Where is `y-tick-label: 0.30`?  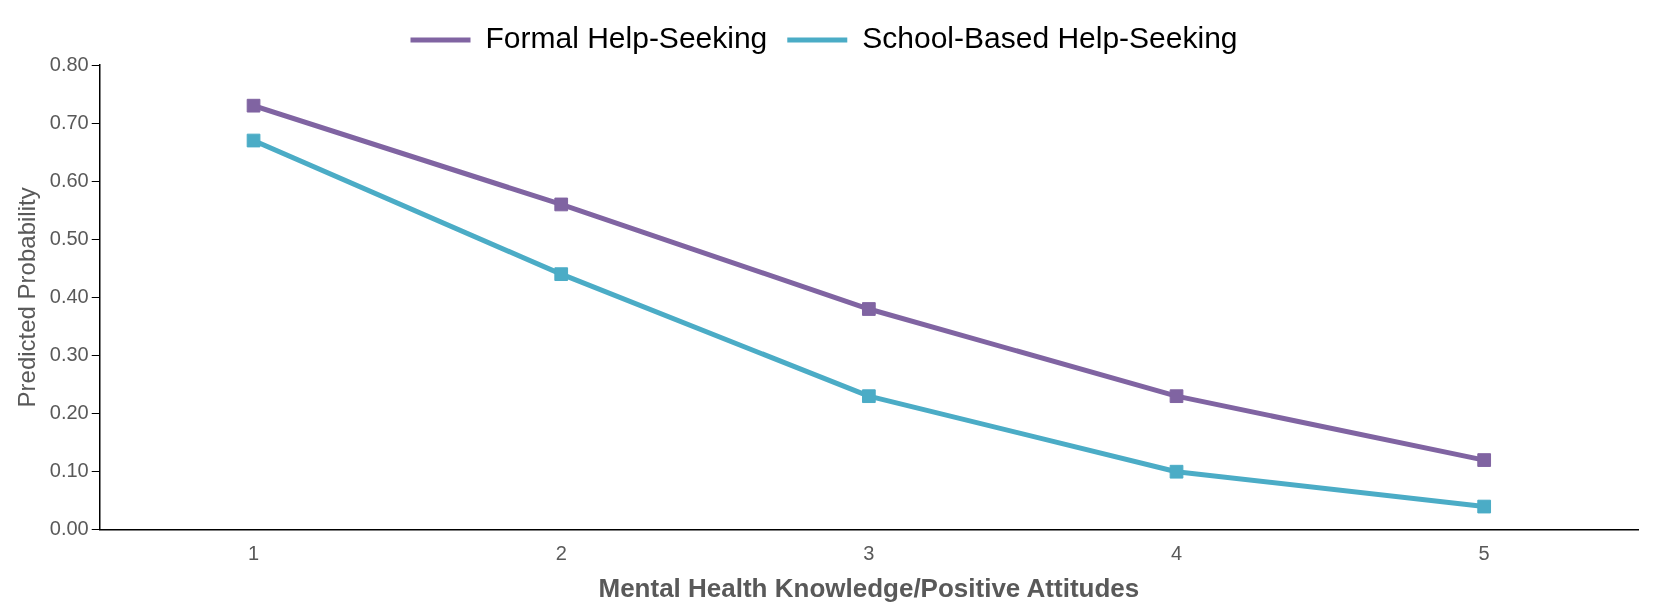
y-tick-label: 0.30 is located at coordinates (69, 354).